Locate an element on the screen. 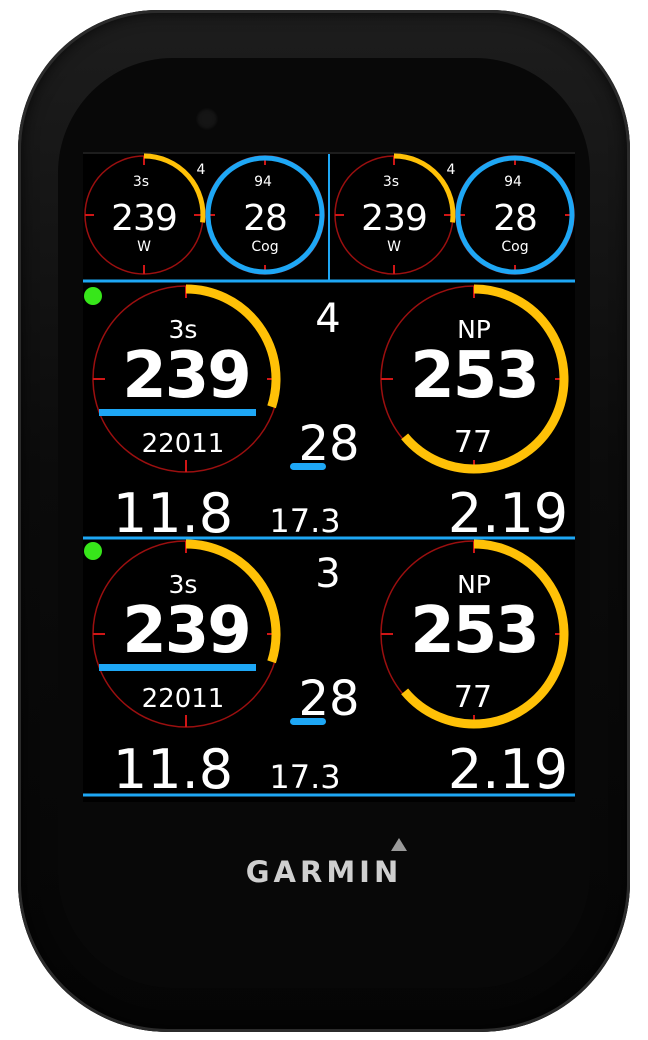 The image size is (648, 1040). top-left-fields: 3s 4 239 W 94 28 Cog is located at coordinates (204, 214).